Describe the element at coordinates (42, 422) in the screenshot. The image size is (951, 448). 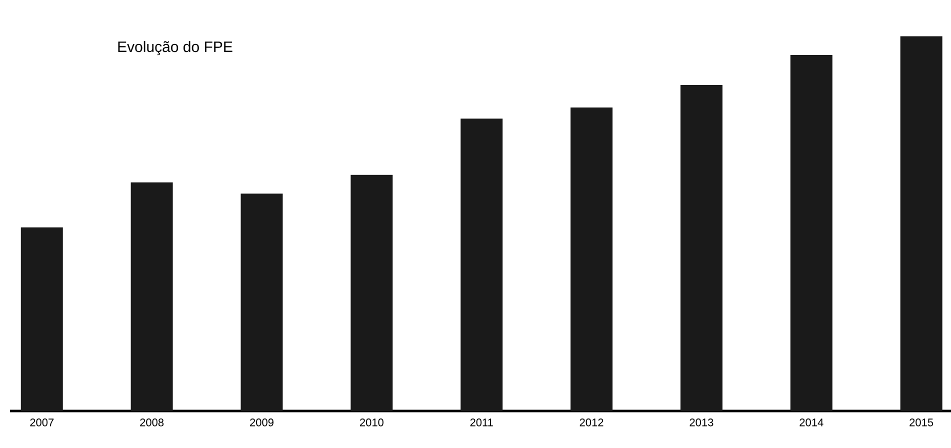
I see `x-tick-label: 2007` at that location.